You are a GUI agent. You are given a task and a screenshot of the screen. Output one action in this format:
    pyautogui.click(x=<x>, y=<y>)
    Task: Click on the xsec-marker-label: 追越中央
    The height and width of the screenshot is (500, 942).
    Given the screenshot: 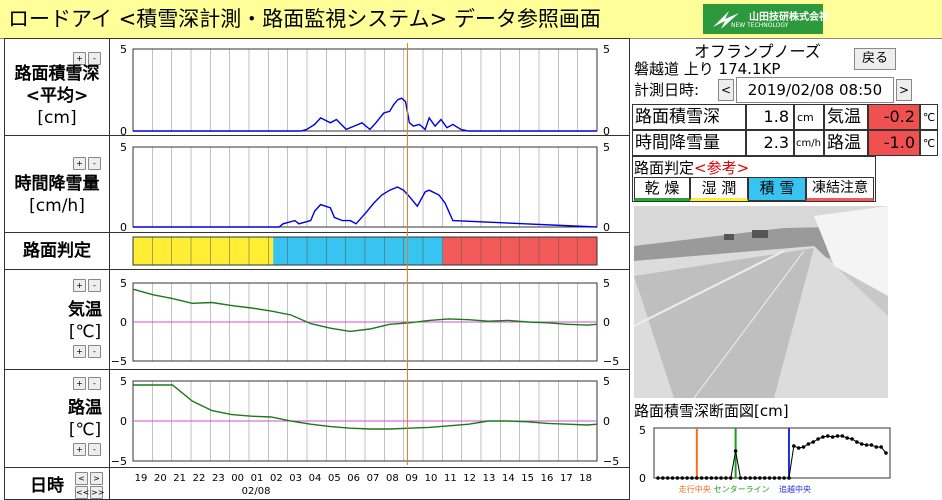 What is the action you would take?
    pyautogui.click(x=795, y=489)
    